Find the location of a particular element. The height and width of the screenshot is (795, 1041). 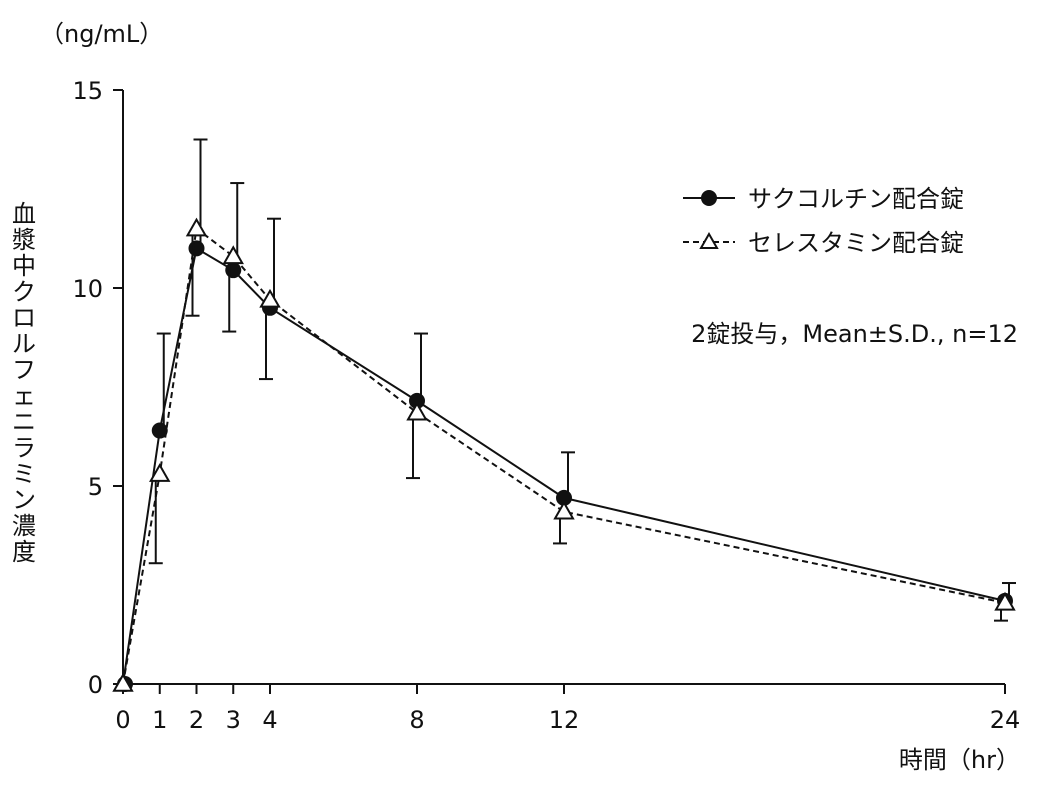

legend-item-2: セレスタミン配合錠 is located at coordinates (823, 243).